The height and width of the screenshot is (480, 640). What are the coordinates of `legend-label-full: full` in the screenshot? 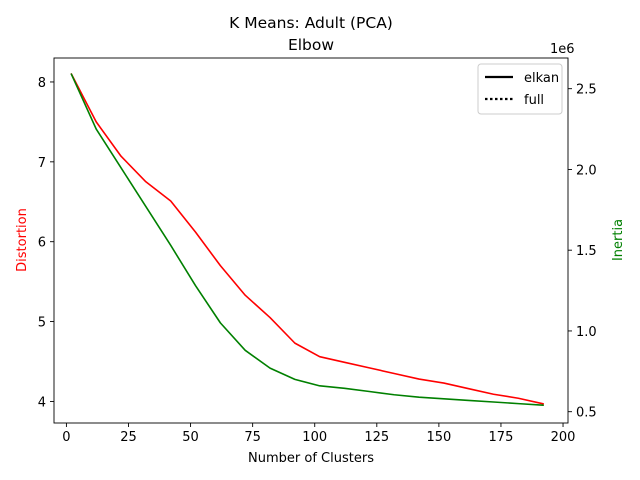 It's located at (534, 100).